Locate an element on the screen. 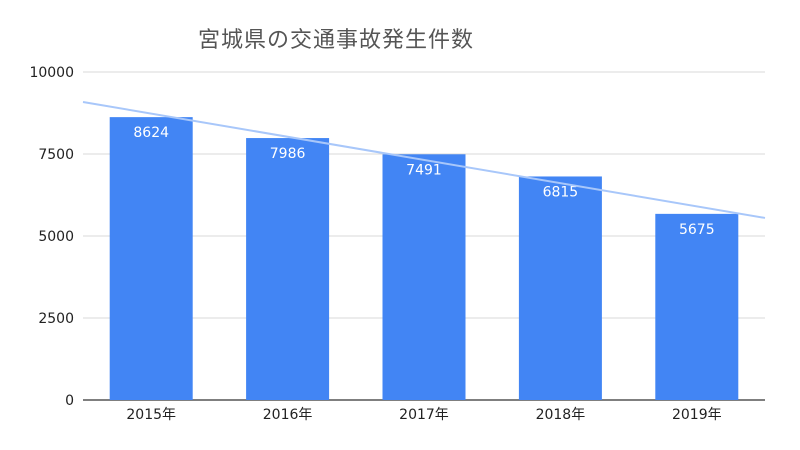 The image size is (800, 450). x-tick-label: 2015年 is located at coordinates (151, 415).